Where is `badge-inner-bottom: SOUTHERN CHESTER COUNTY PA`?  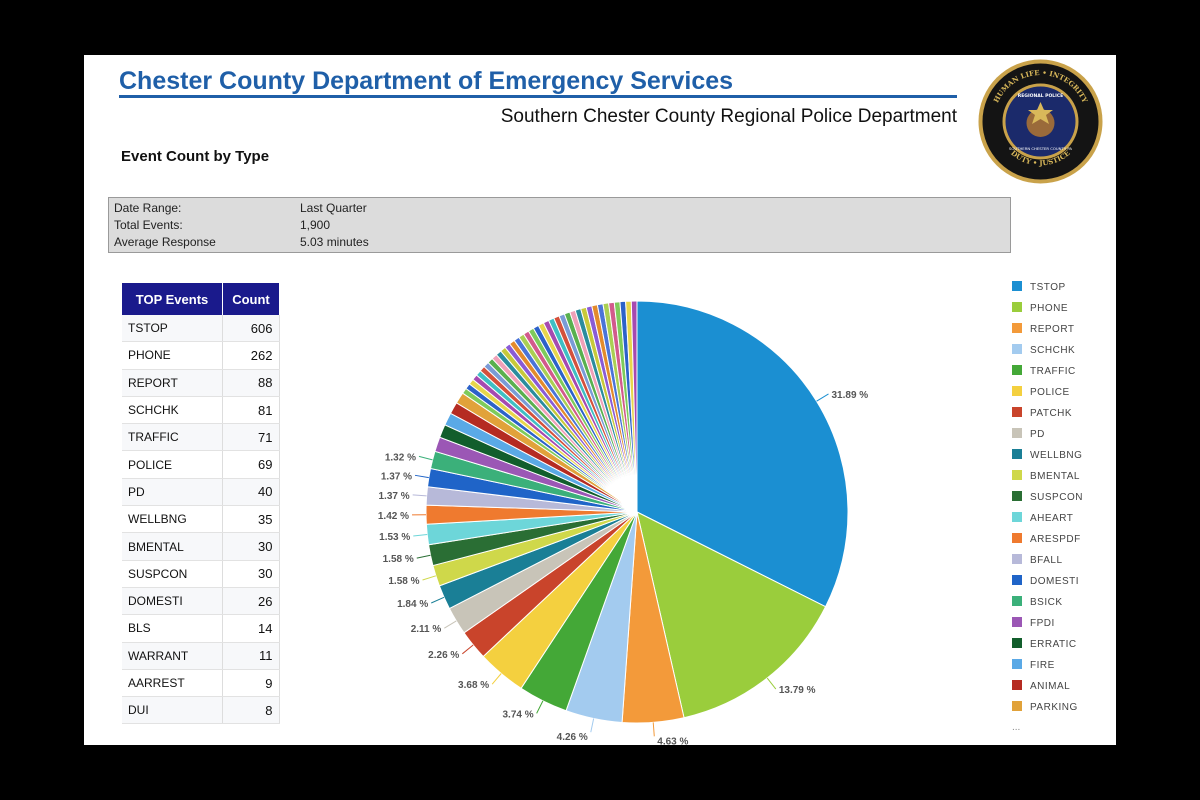
badge-inner-bottom: SOUTHERN CHESTER COUNTY PA is located at coordinates (1040, 148).